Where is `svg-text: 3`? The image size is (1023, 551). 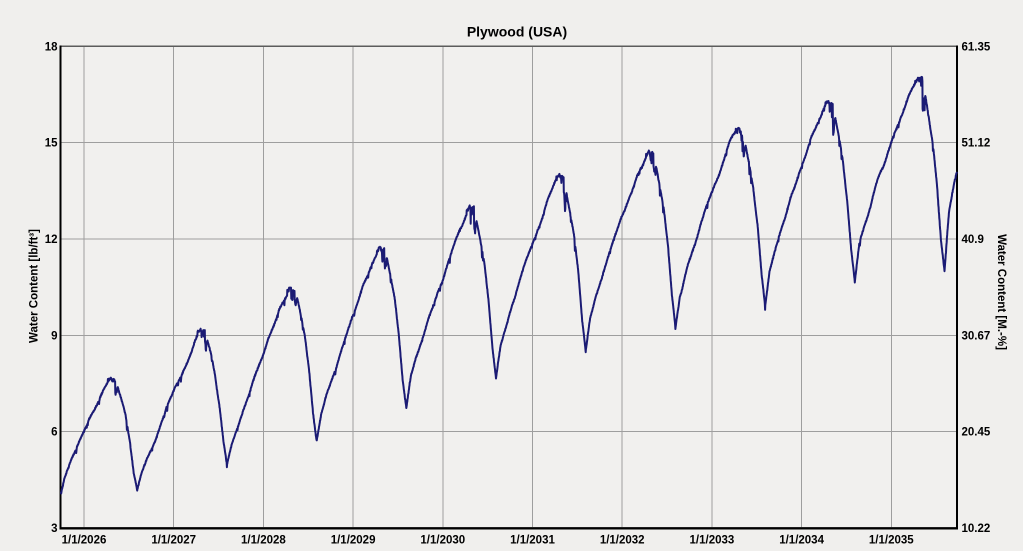
svg-text: 3 is located at coordinates (54, 529).